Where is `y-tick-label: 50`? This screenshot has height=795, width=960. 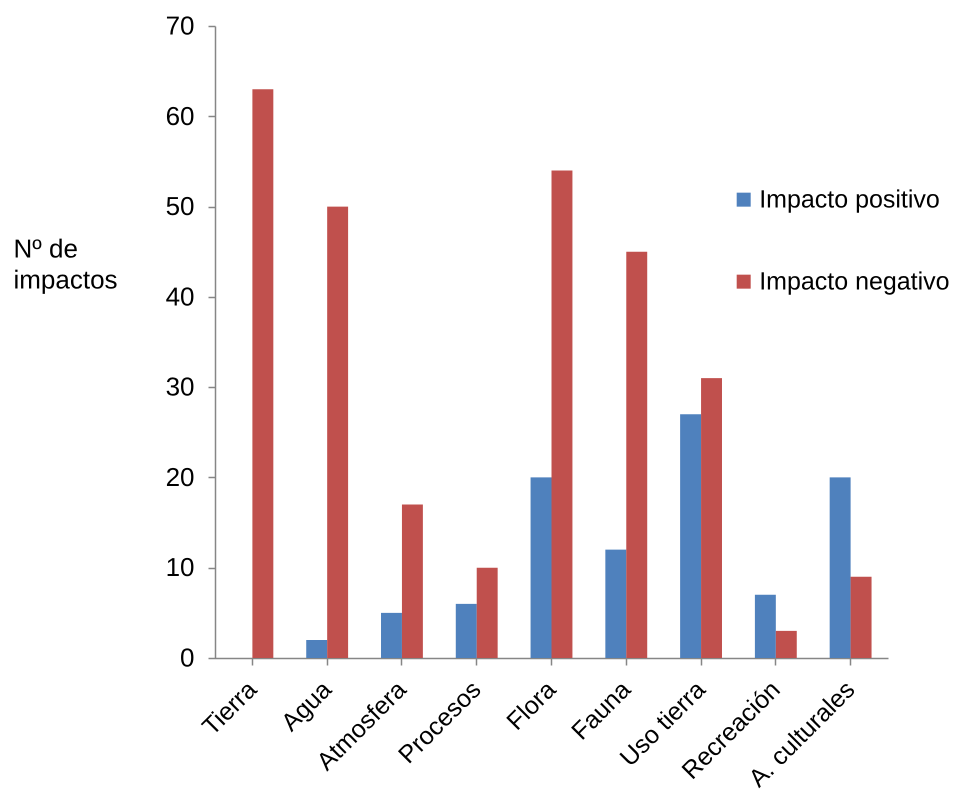 y-tick-label: 50 is located at coordinates (180, 206).